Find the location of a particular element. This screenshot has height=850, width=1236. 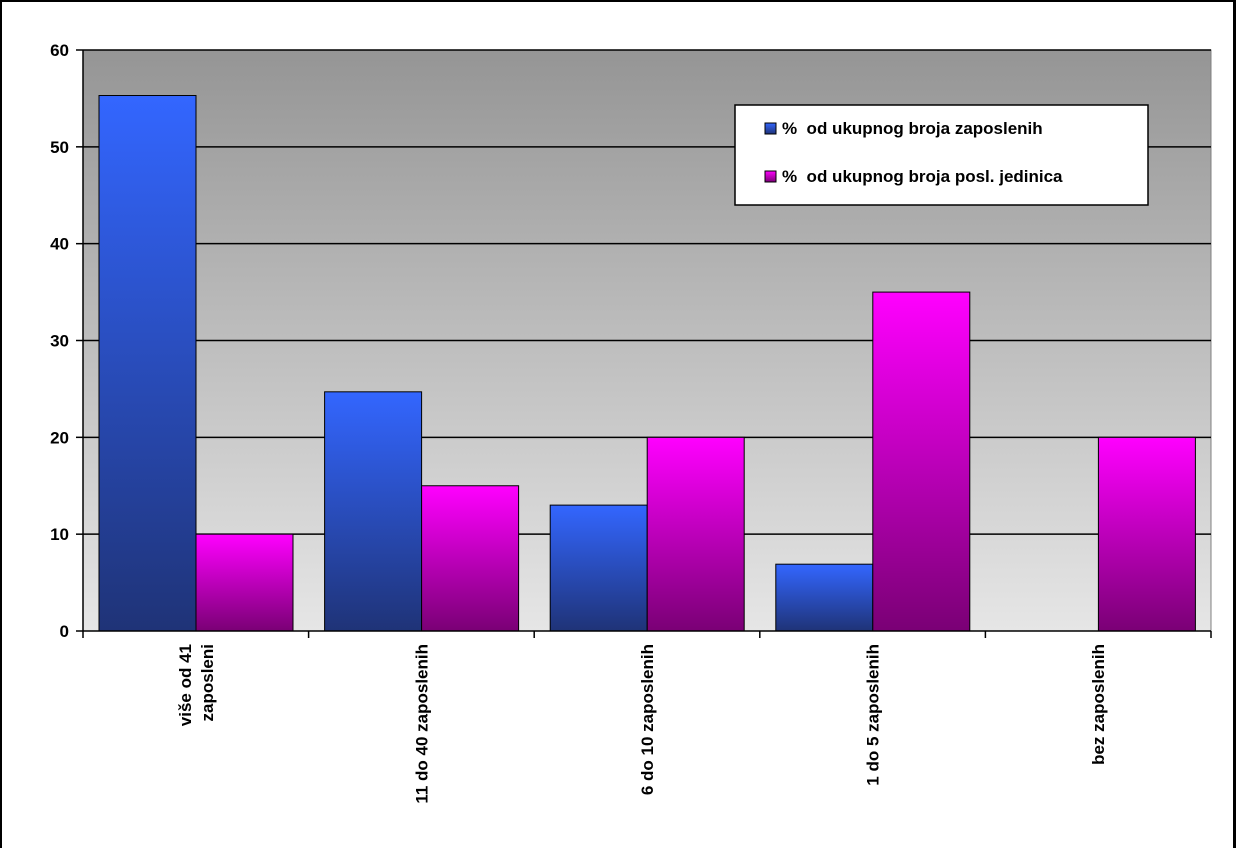

y-tick-label: 20 is located at coordinates (59, 437).